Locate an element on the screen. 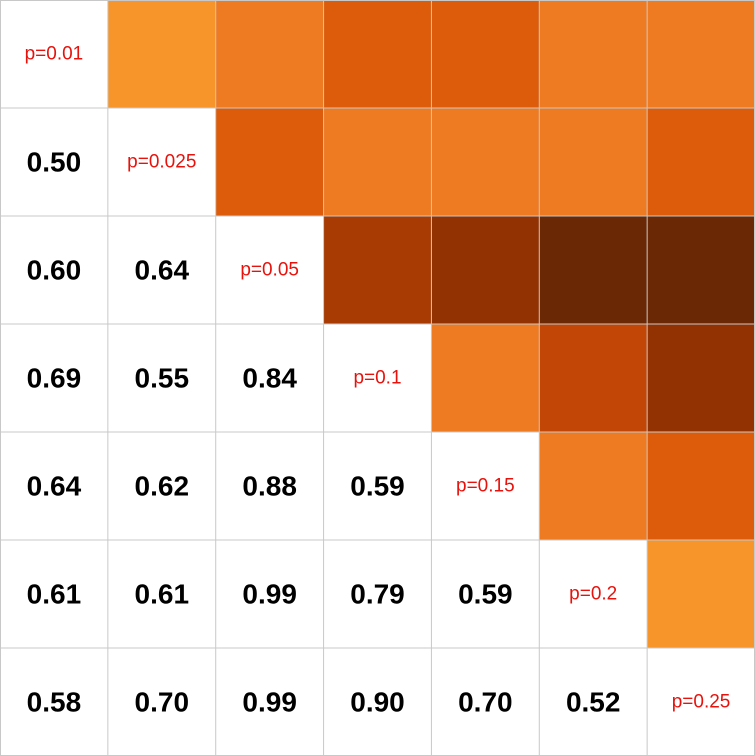 This screenshot has width=755, height=756. value-label-5-2: 0.99 is located at coordinates (269, 594).